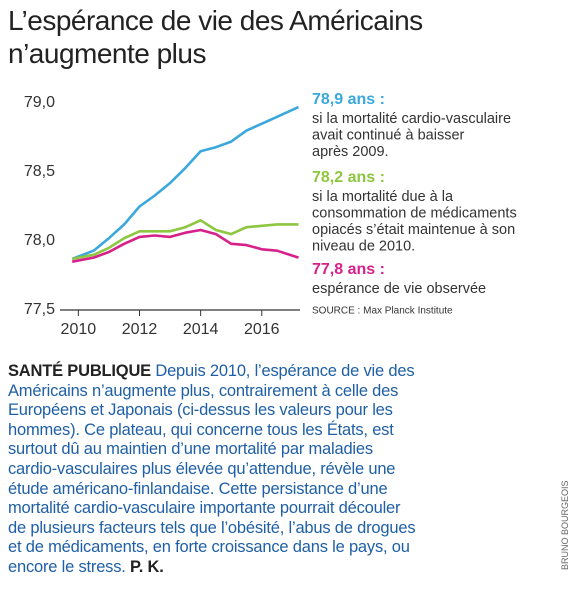  What do you see at coordinates (285, 371) in the screenshot?
I see `article-text: Depuis 2010, l’espérance de vie des` at bounding box center [285, 371].